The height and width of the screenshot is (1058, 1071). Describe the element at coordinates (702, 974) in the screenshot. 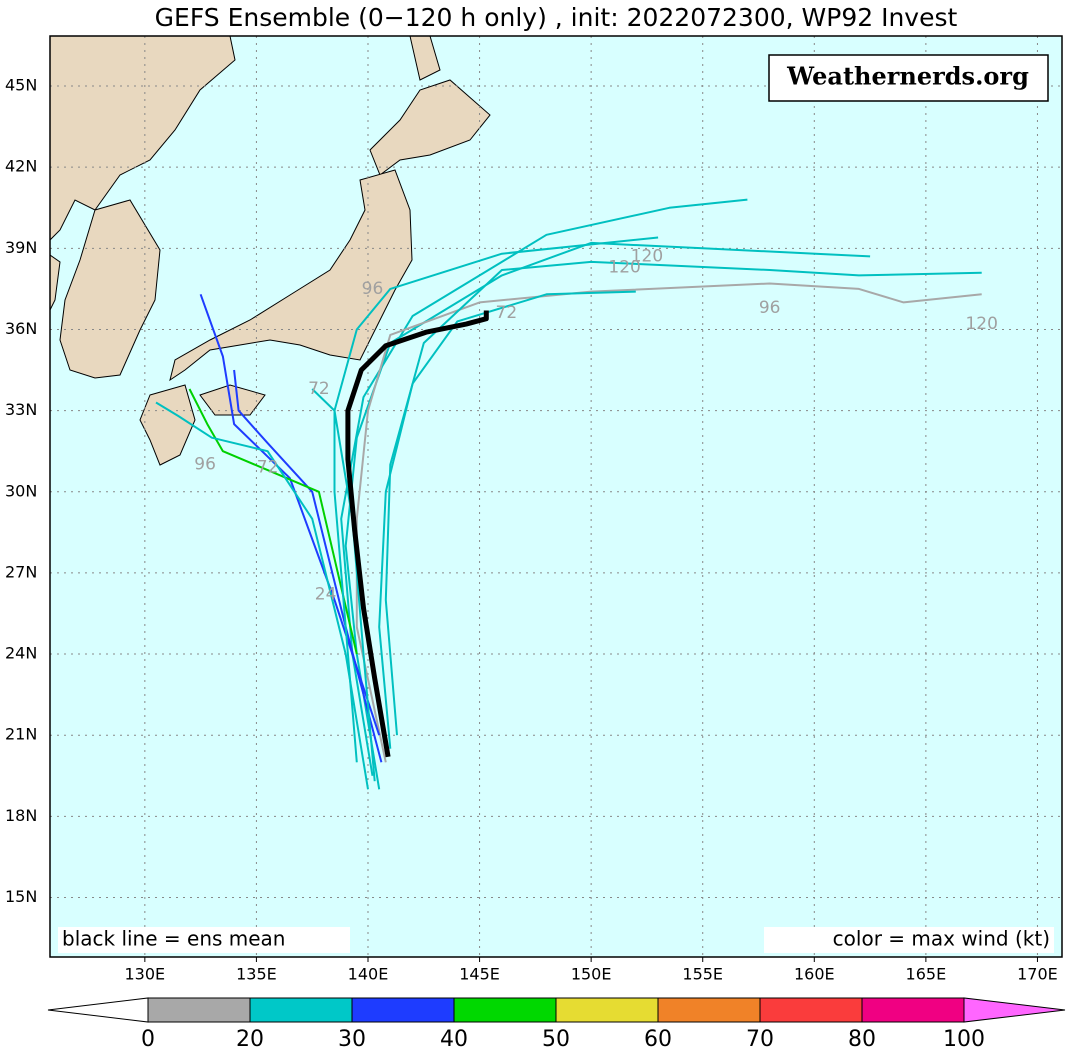

I see `x-tick-label: 155E` at that location.